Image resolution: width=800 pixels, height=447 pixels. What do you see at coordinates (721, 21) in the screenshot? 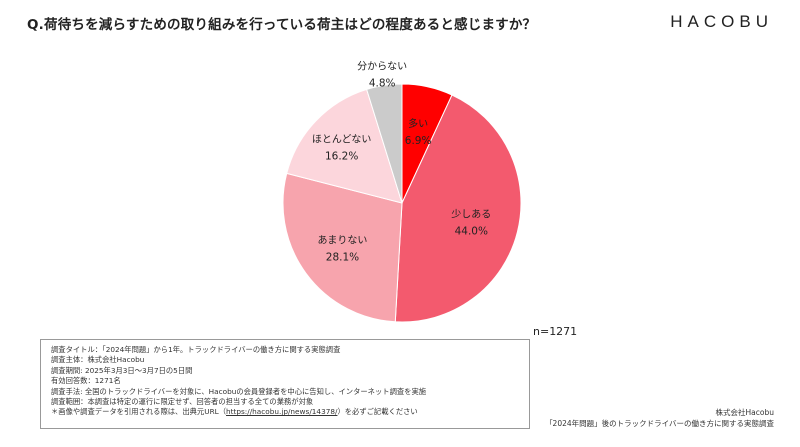
I see `hacobu-logo: HACOBU` at bounding box center [721, 21].